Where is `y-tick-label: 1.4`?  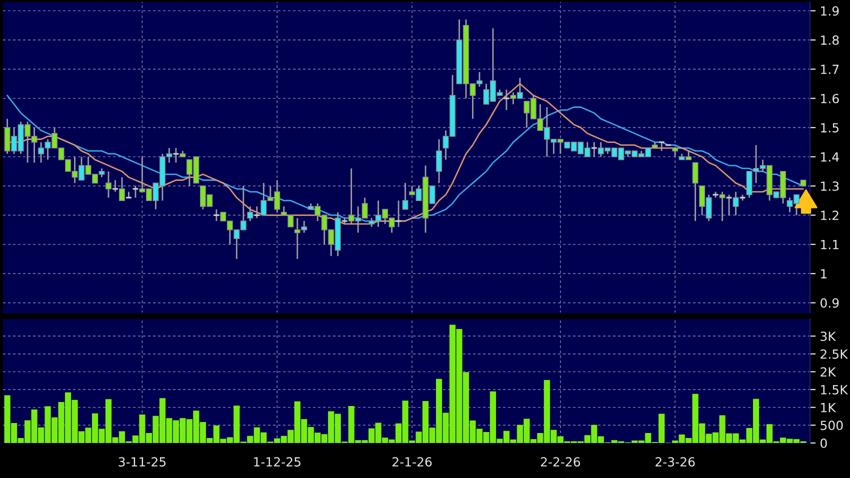 y-tick-label: 1.4 is located at coordinates (830, 157).